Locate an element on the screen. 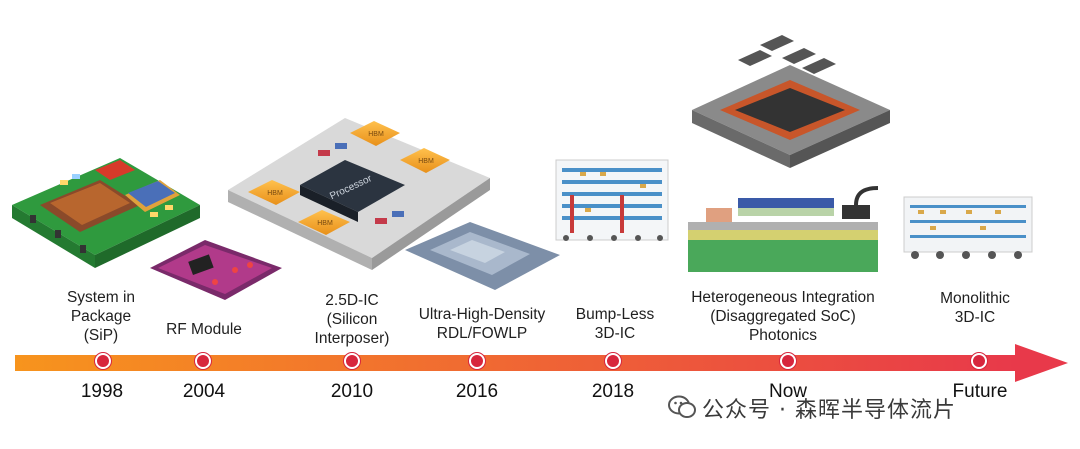 The height and width of the screenshot is (449, 1080). milestone-label-sip: System in Package (SiP) is located at coordinates (101, 316).